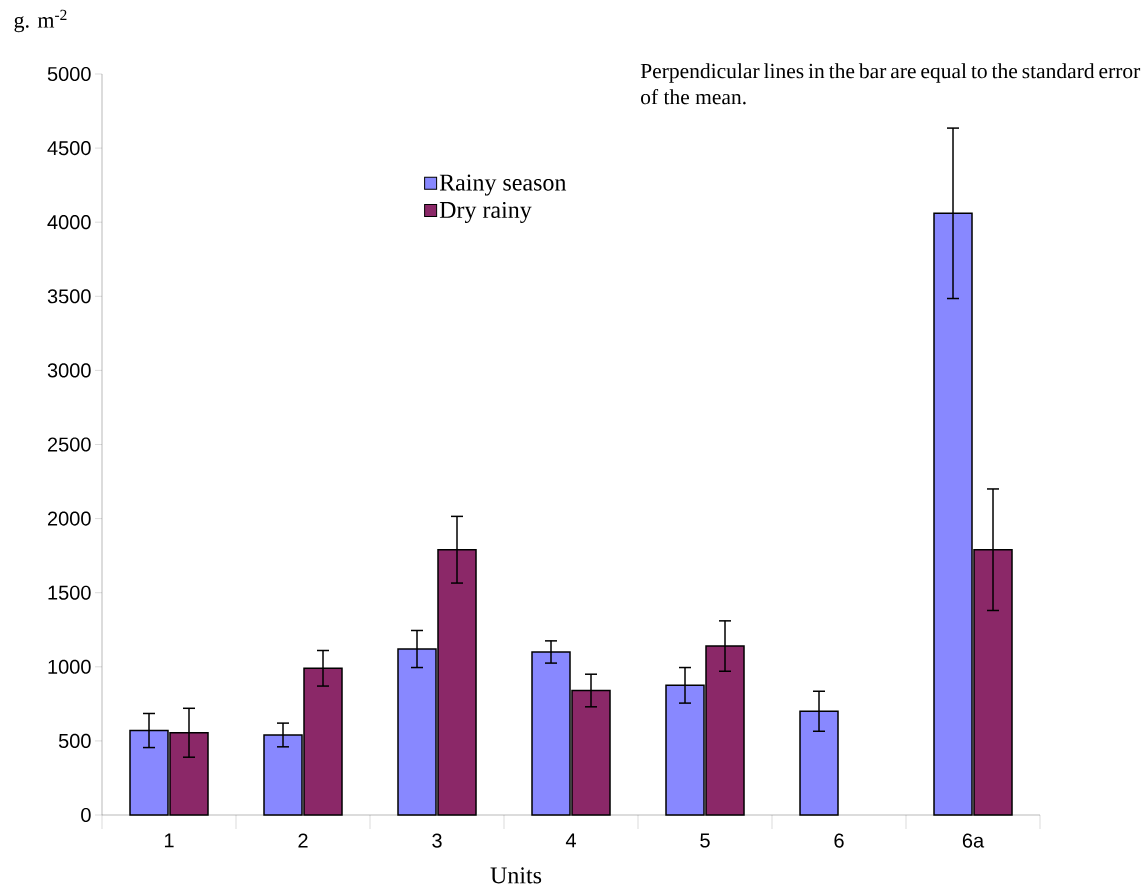 The height and width of the screenshot is (887, 1147). What do you see at coordinates (69, 296) in the screenshot?
I see `y-tick-label: 3500` at bounding box center [69, 296].